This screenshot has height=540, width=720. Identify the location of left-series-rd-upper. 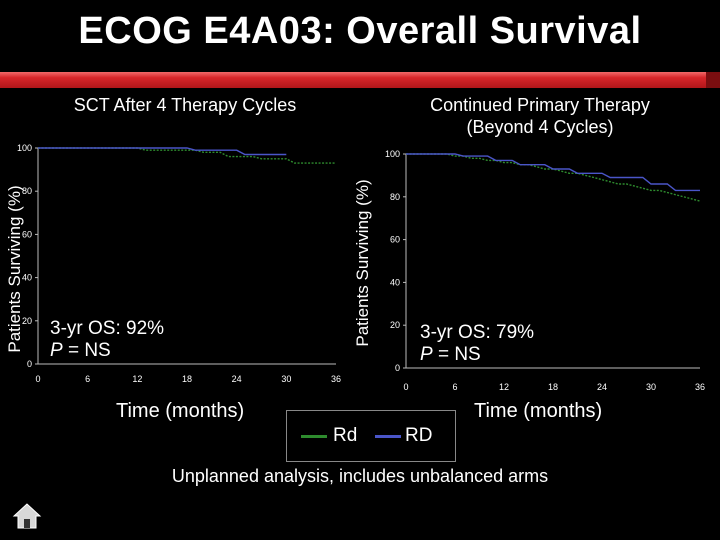
(162, 151).